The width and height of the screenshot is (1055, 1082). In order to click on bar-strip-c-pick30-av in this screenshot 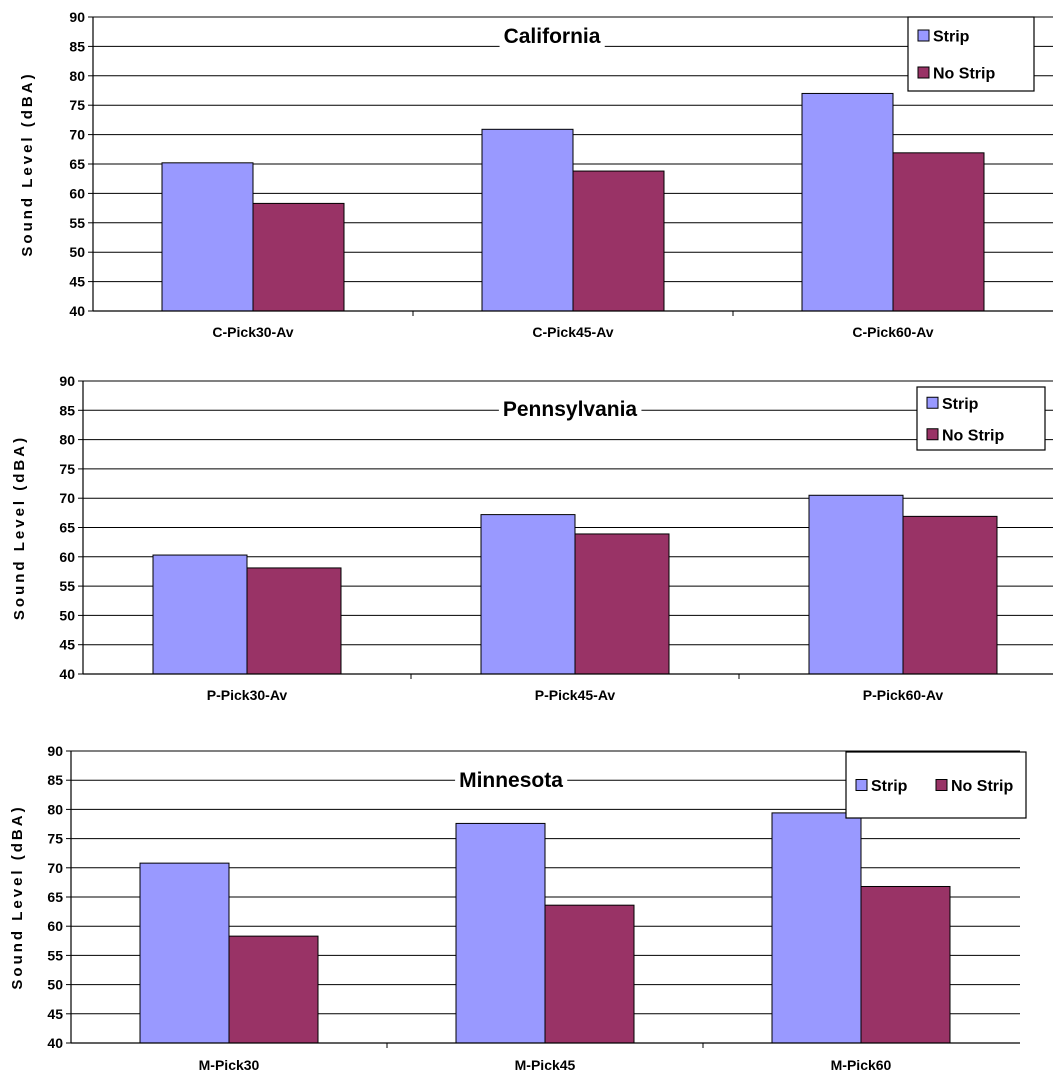, I will do `click(207, 237)`.